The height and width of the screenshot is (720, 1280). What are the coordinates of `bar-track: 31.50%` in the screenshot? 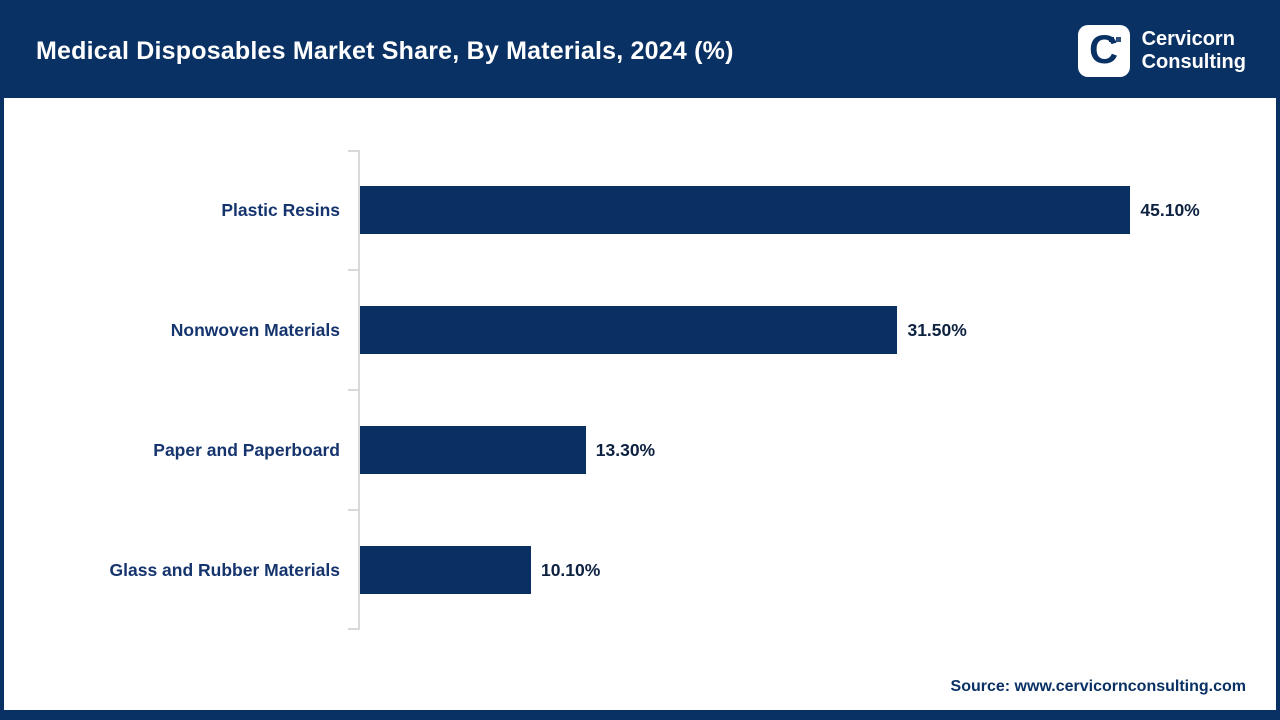 It's located at (799, 330).